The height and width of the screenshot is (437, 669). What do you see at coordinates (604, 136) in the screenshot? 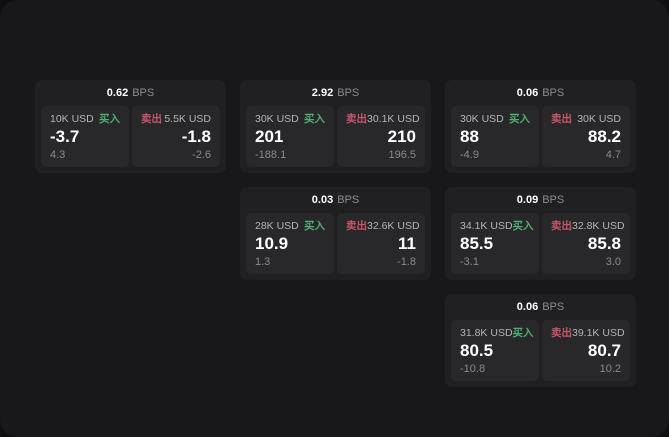
I see `sell-price-value: 88.2` at bounding box center [604, 136].